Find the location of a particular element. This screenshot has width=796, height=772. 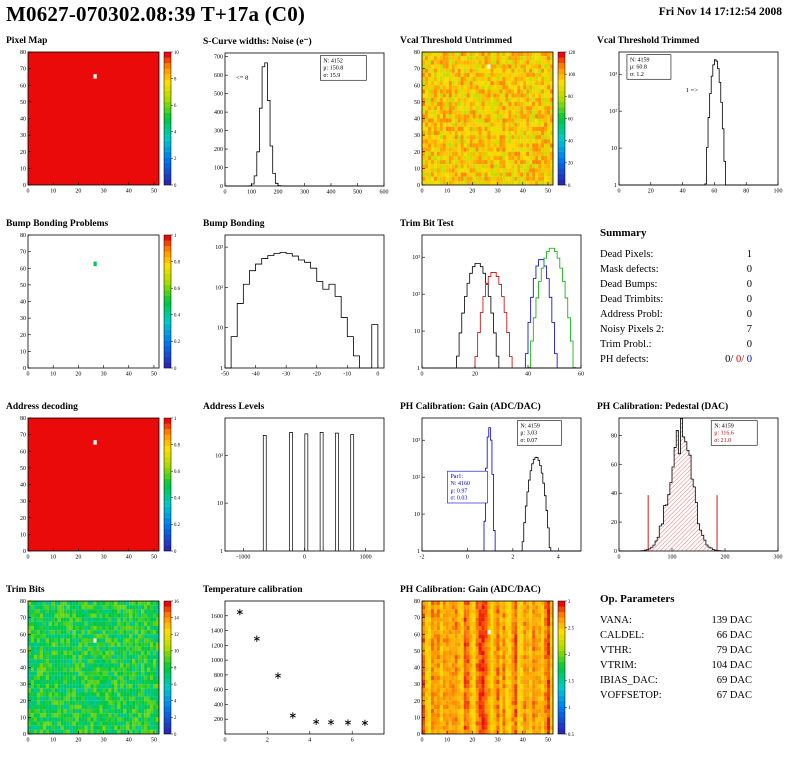

op-label: IBIAS_DAC: is located at coordinates (629, 680).